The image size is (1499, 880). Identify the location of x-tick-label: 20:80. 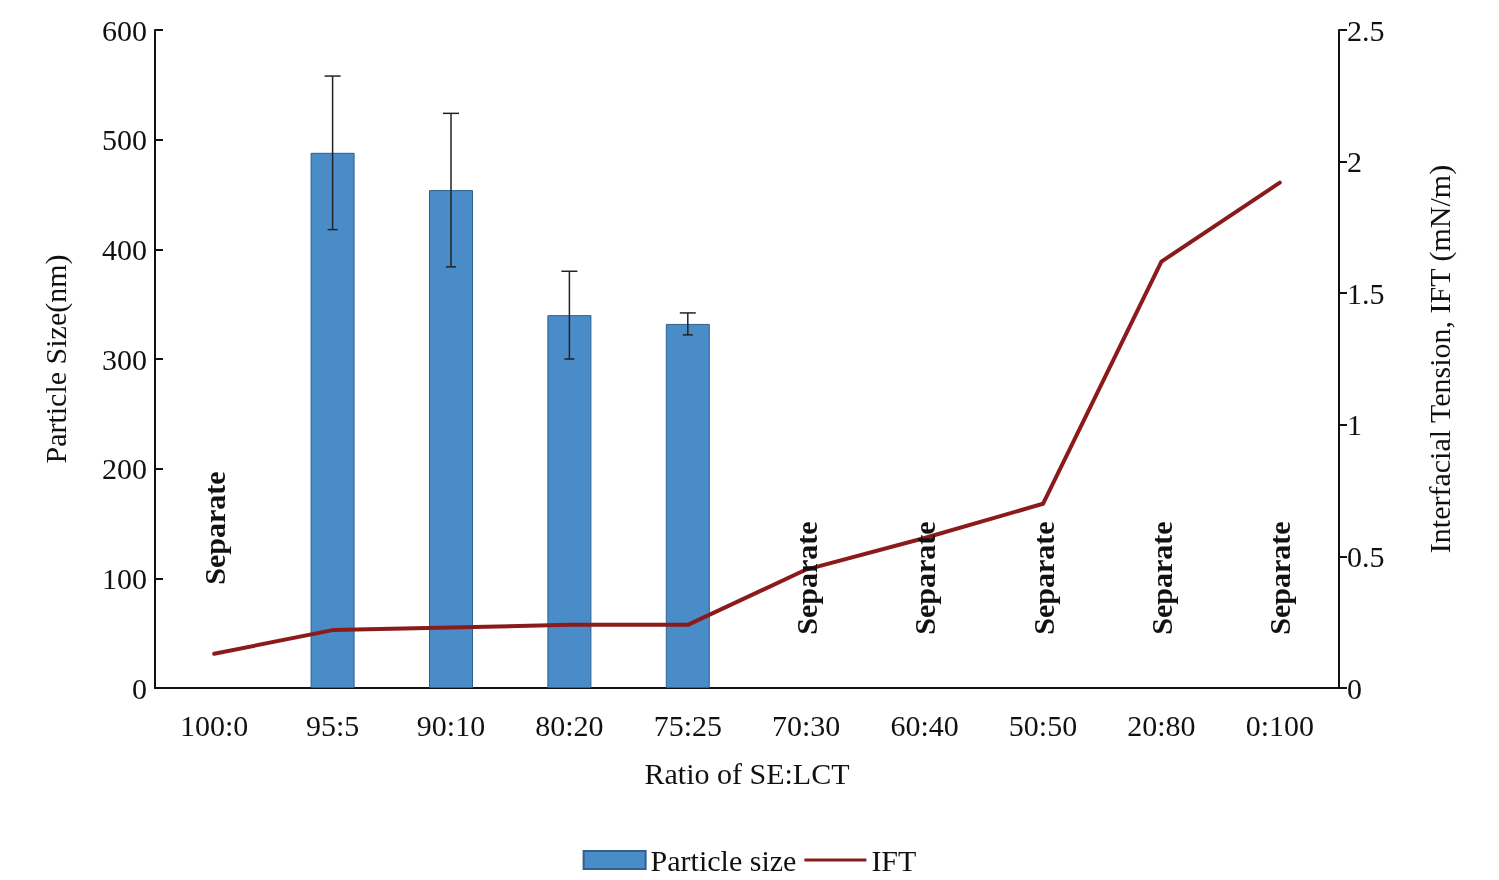
(1161, 725).